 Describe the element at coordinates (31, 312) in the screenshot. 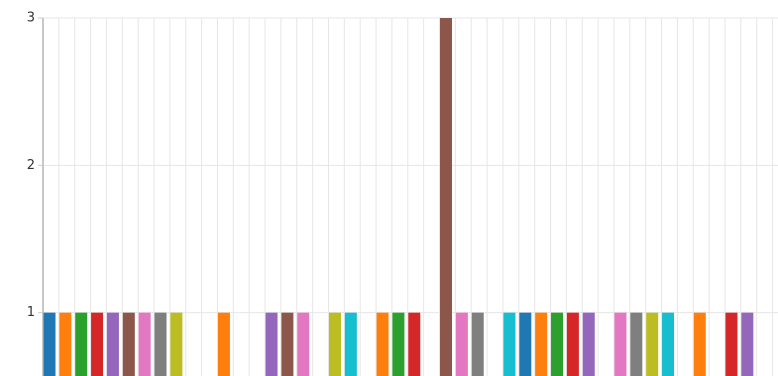

I see `y-tick-label: 1` at that location.